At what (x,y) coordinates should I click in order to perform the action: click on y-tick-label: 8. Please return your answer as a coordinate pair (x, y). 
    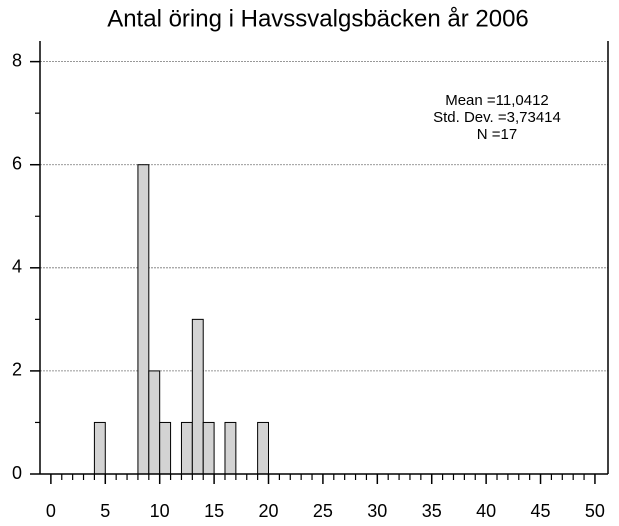
    Looking at the image, I should click on (17, 60).